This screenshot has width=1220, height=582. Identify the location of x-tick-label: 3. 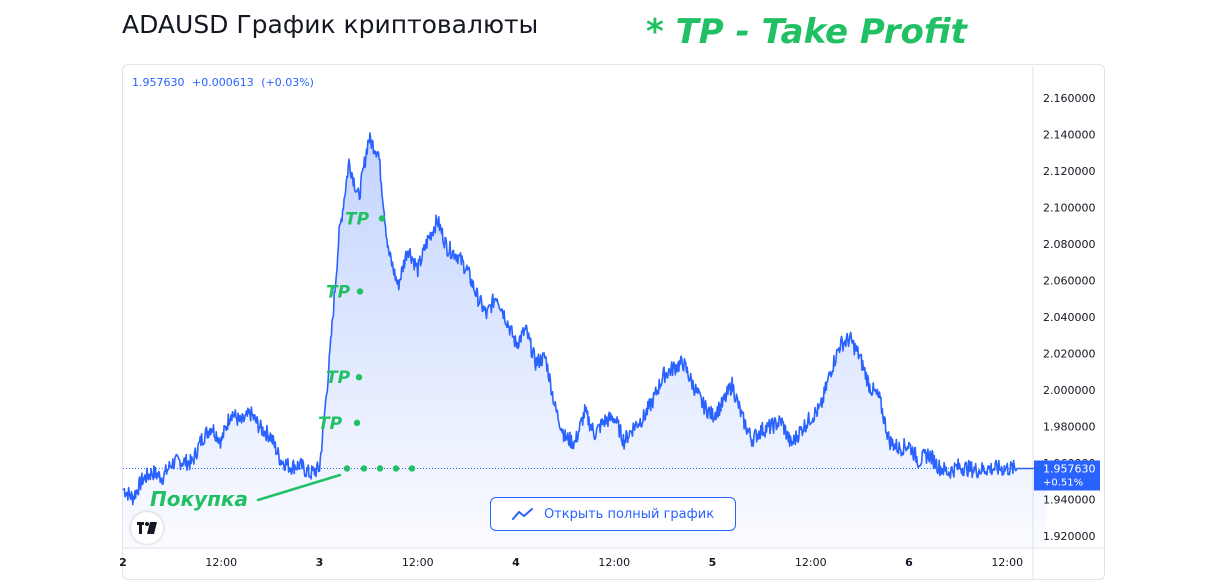
(320, 562).